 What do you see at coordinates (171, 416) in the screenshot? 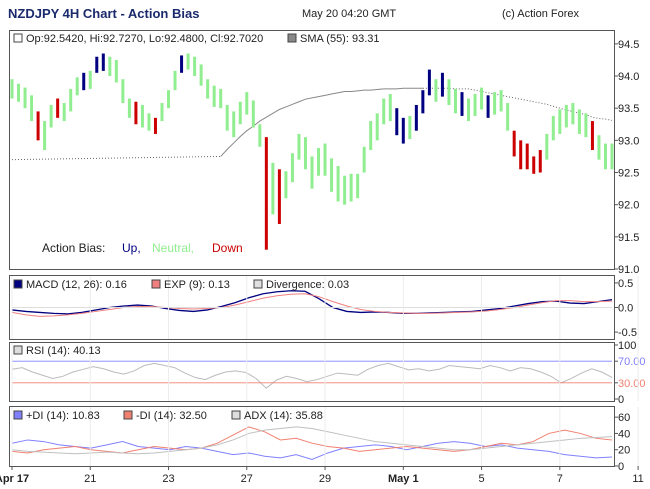
I see `mdi-legend-text: -DI (14): 32.50` at bounding box center [171, 416].